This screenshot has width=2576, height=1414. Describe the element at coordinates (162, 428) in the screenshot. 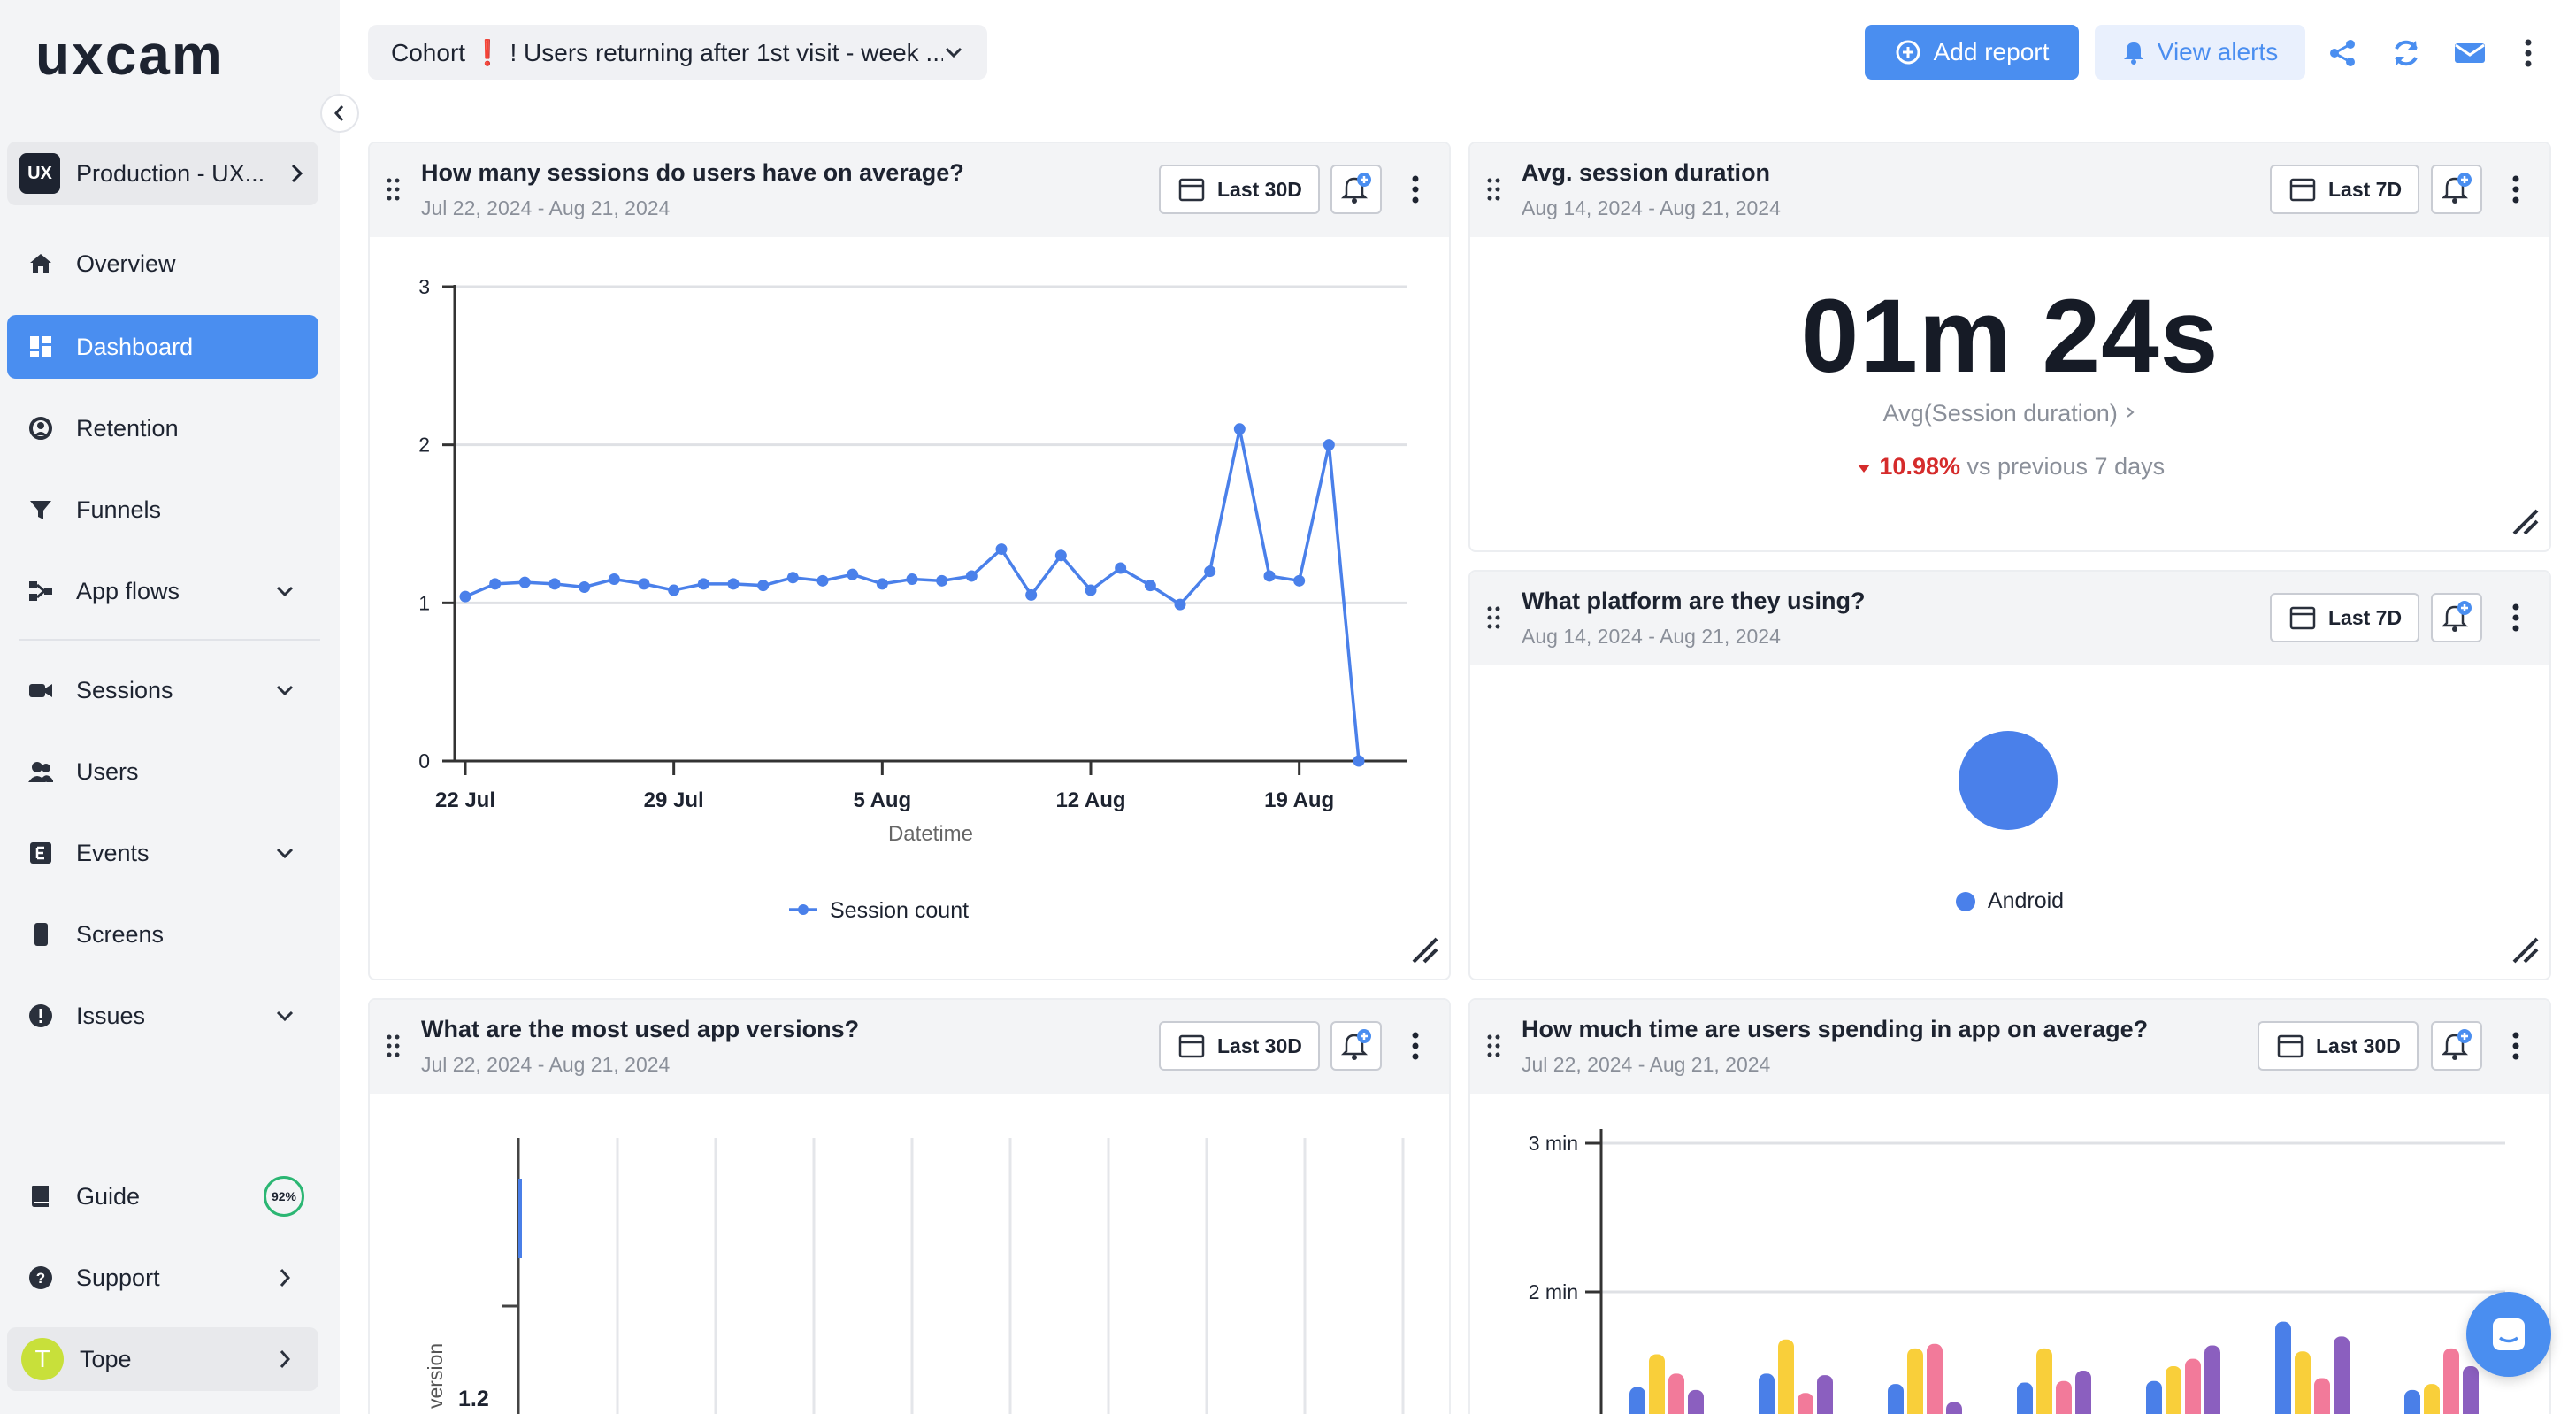

I see `sidebar-item-retention: Retention` at that location.